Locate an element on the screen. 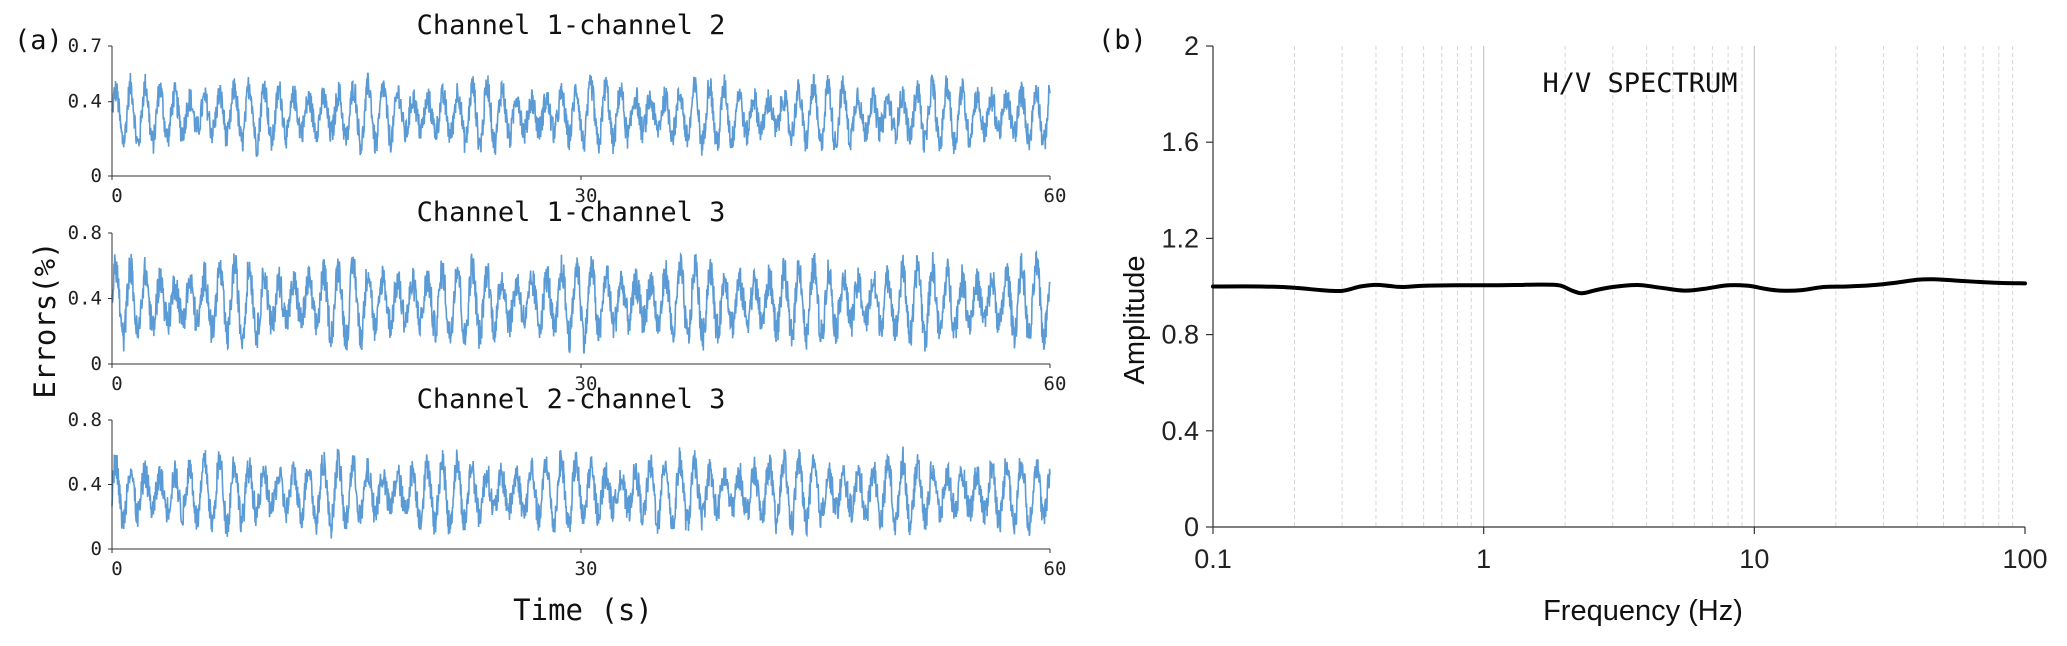 This screenshot has width=2067, height=646. y-tick-label: 1.6 is located at coordinates (1180, 142).